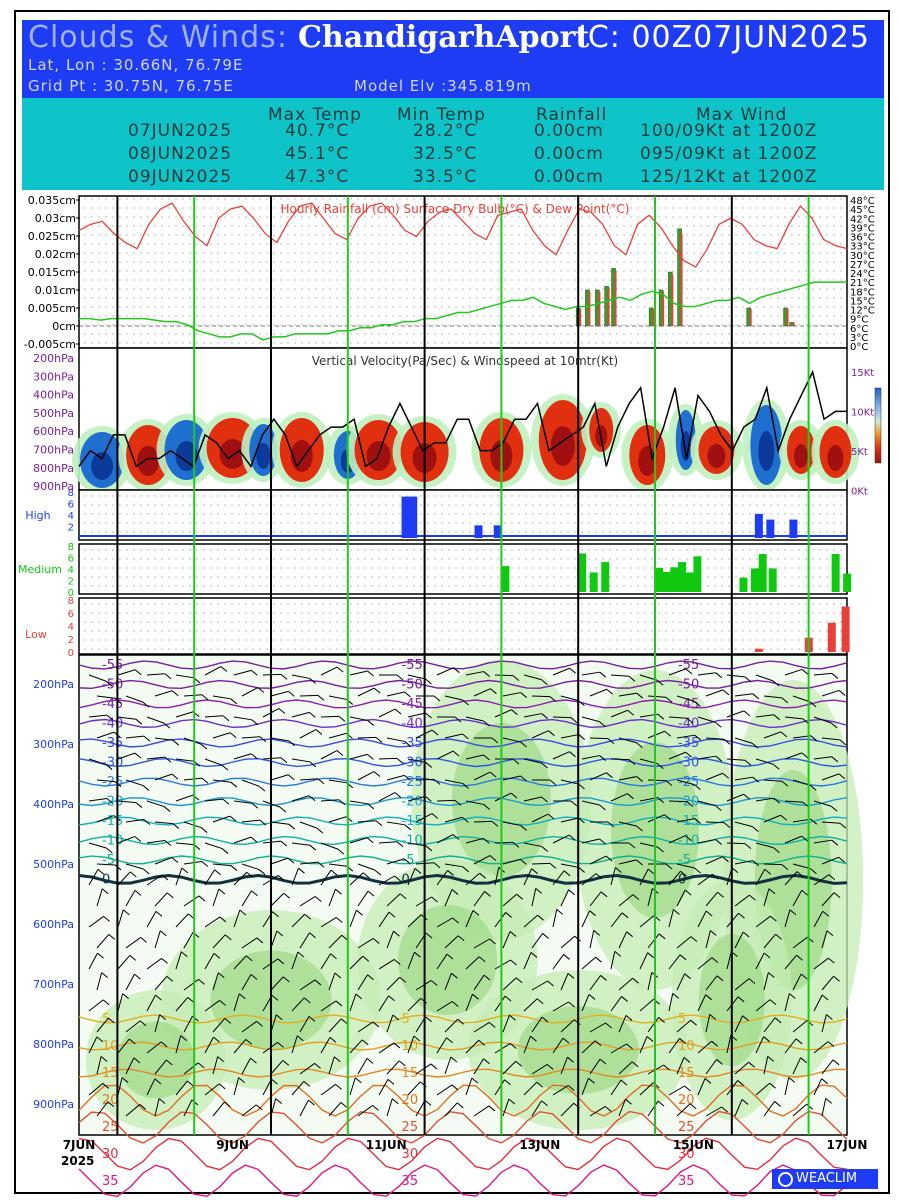  I want to click on windspeed-line, so click(462, 418).